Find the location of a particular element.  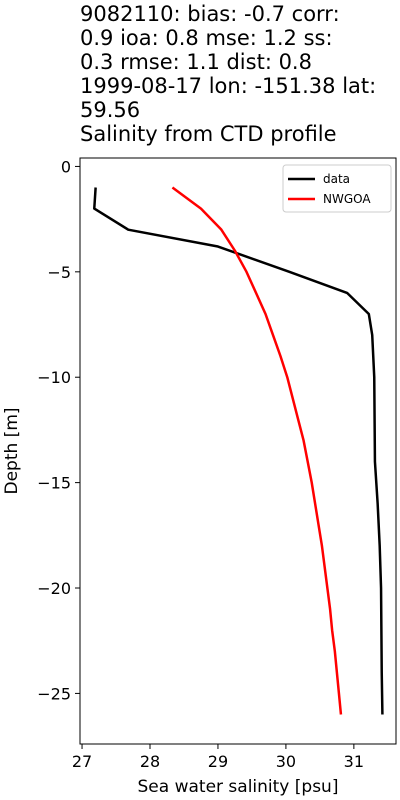

x-tick-label: 30 is located at coordinates (286, 761).